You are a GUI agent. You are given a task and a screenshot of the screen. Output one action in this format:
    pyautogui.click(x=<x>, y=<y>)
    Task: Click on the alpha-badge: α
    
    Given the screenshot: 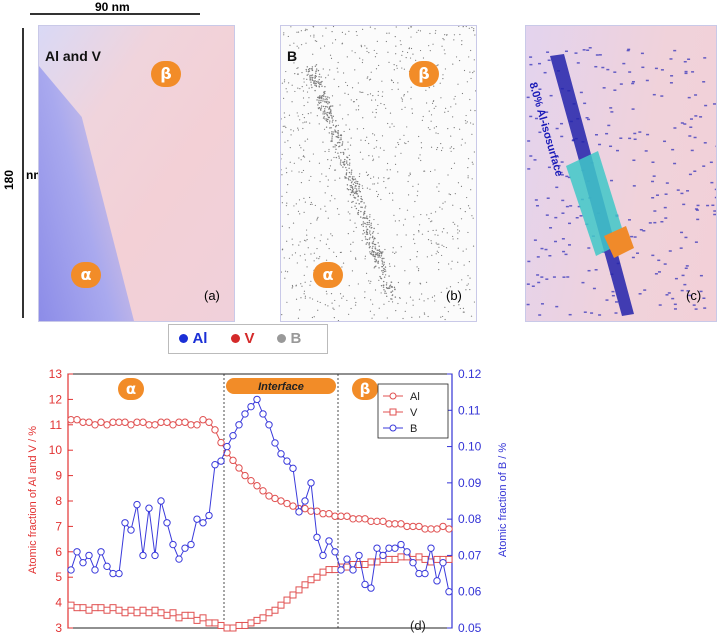 What is the action you would take?
    pyautogui.click(x=328, y=275)
    